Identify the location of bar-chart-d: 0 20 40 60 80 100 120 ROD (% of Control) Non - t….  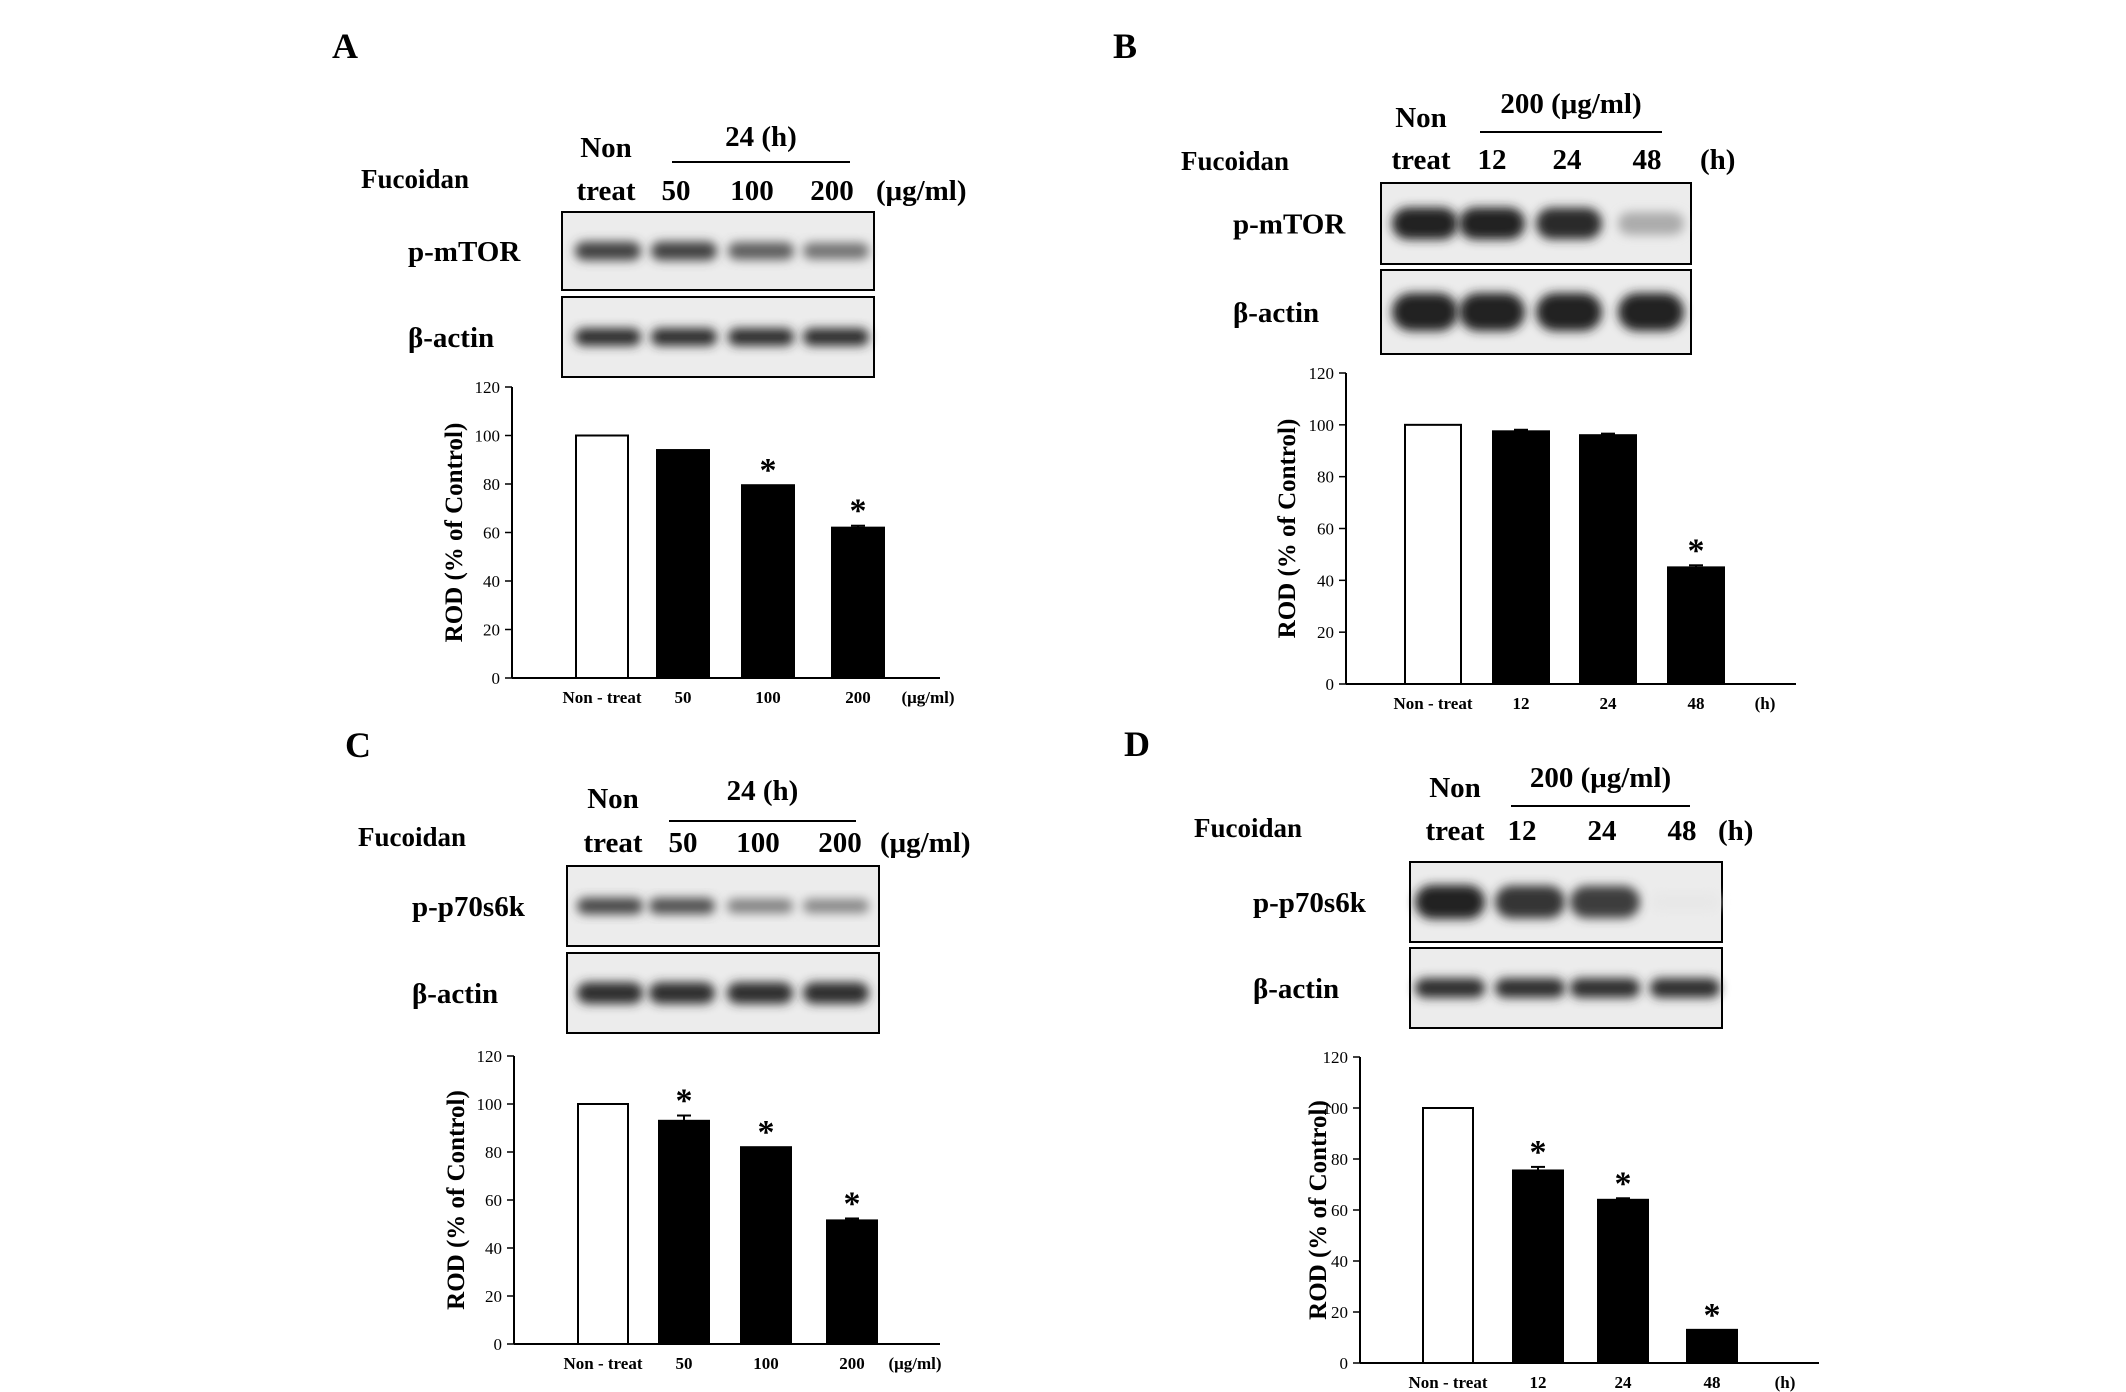
(1562, 1220).